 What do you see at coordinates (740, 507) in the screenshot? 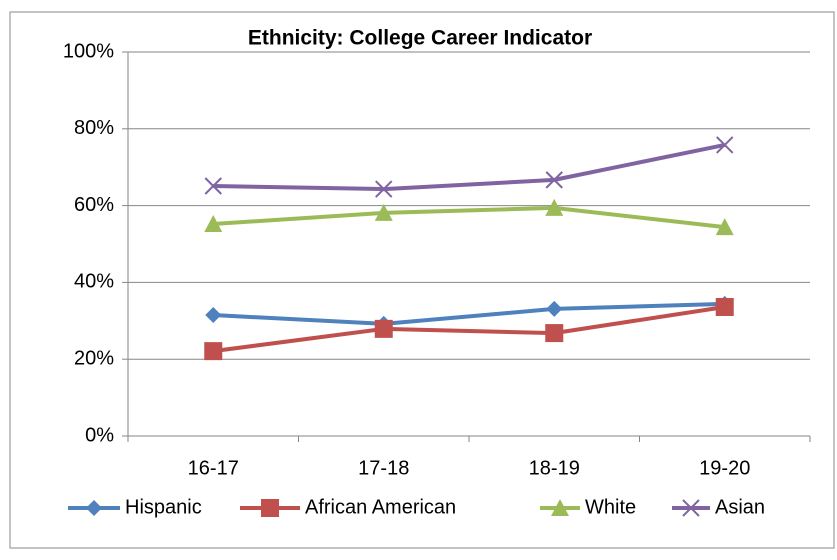
I see `legend-label: Asian` at bounding box center [740, 507].